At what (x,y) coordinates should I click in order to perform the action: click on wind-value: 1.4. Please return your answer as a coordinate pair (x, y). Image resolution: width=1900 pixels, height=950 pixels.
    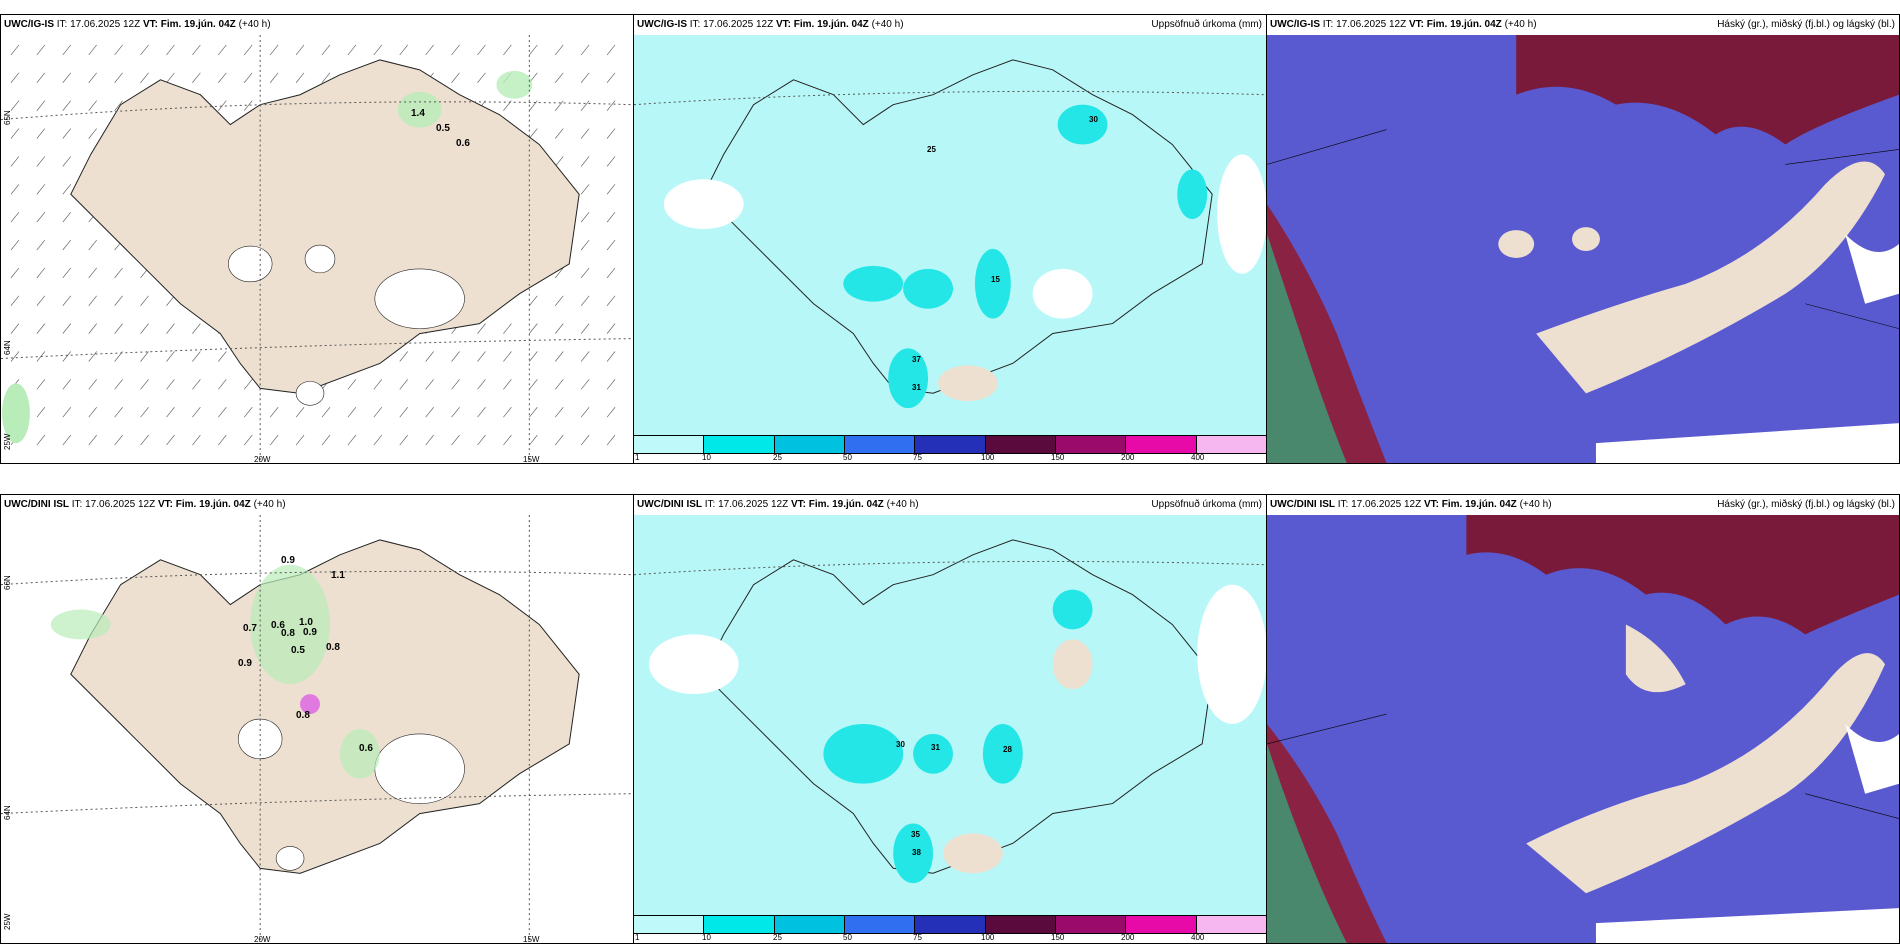
    Looking at the image, I should click on (418, 113).